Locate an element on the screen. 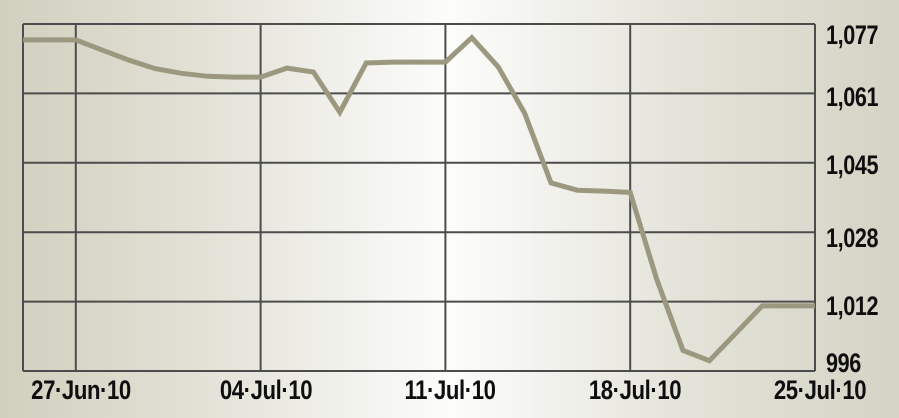 This screenshot has height=418, width=899. y-tick-label: 1,012 is located at coordinates (852, 306).